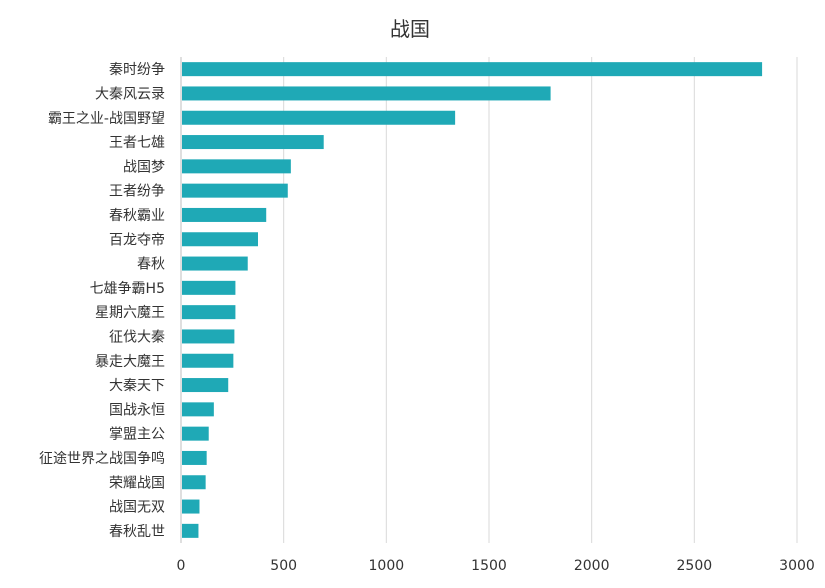  Describe the element at coordinates (137, 337) in the screenshot. I see `category-label: 征伐大秦` at that location.